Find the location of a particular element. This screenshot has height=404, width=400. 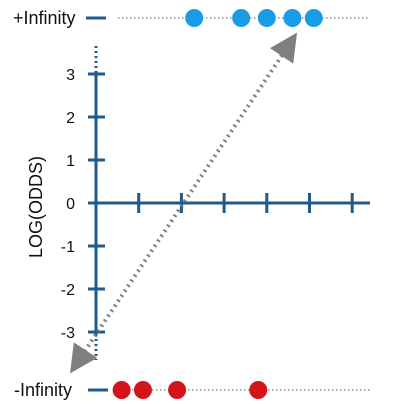

y-tick-label-2: 1 is located at coordinates (70, 161).